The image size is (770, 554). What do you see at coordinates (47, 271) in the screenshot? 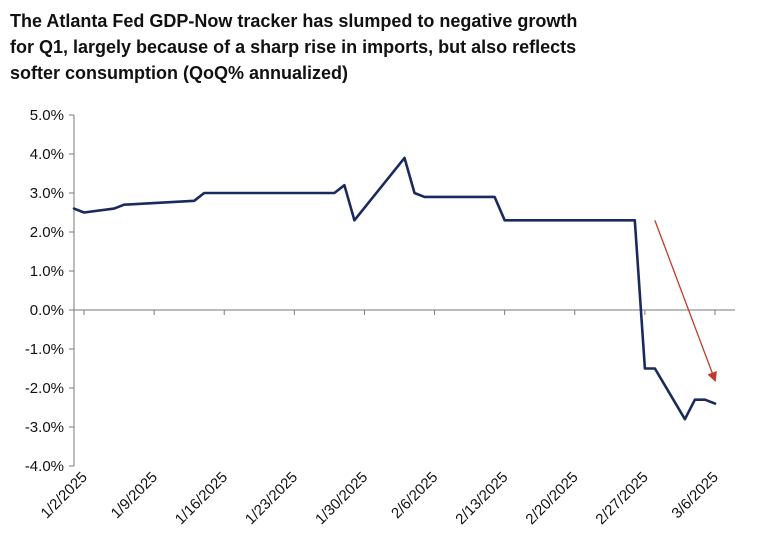
I see `y-tick-label: 1.0%` at bounding box center [47, 271].